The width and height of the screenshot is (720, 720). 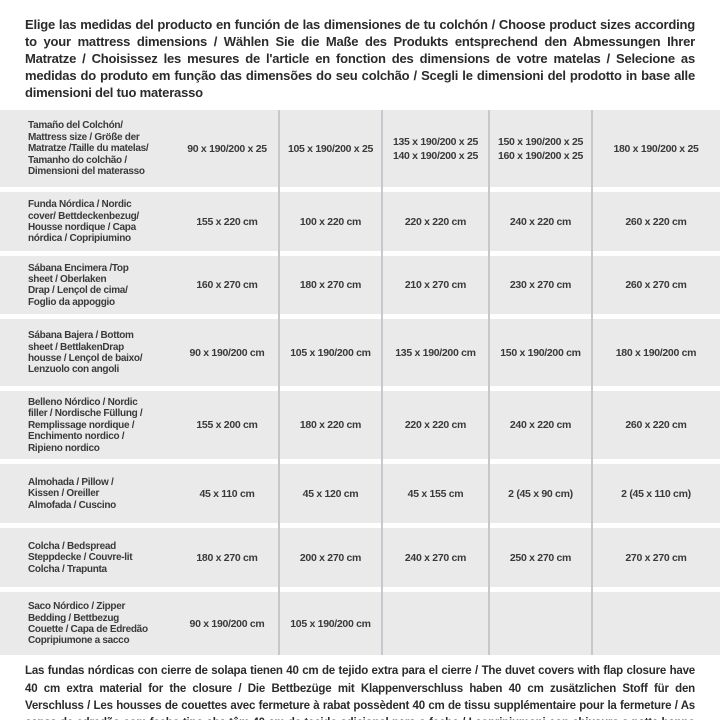 I want to click on size-cell: 200 x 270 cm, so click(x=330, y=557).